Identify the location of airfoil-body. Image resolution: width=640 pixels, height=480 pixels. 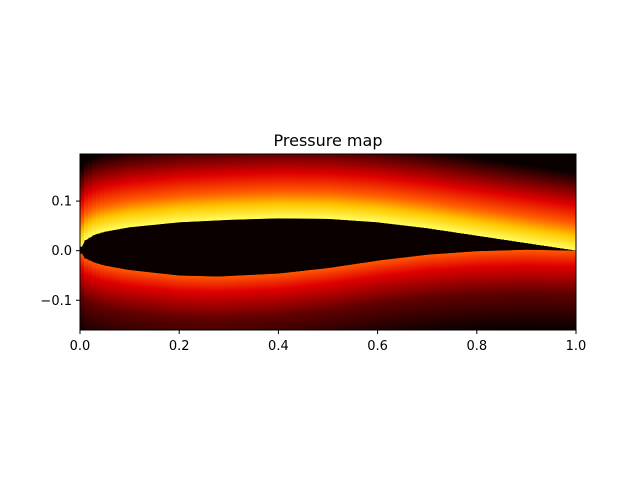
(328, 247).